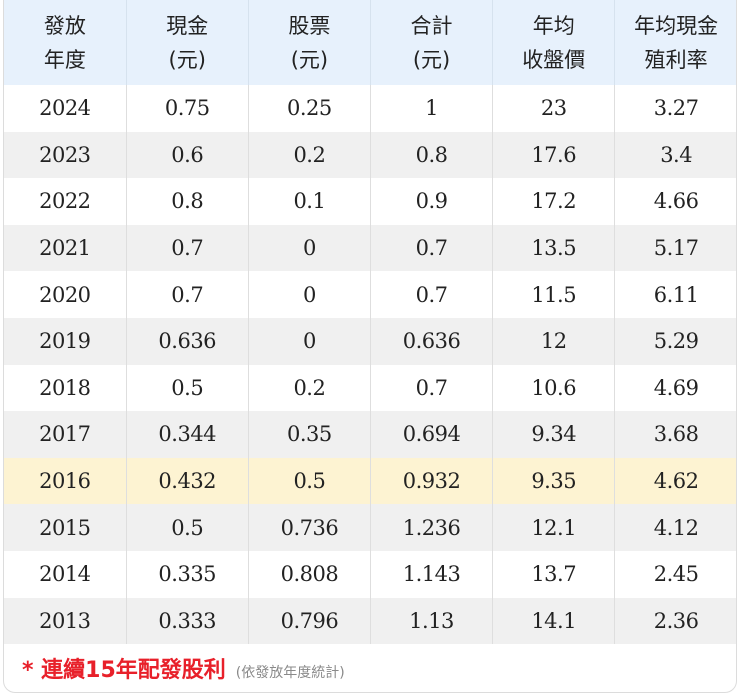 The height and width of the screenshot is (695, 740). I want to click on cell-year: 2013, so click(65, 621).